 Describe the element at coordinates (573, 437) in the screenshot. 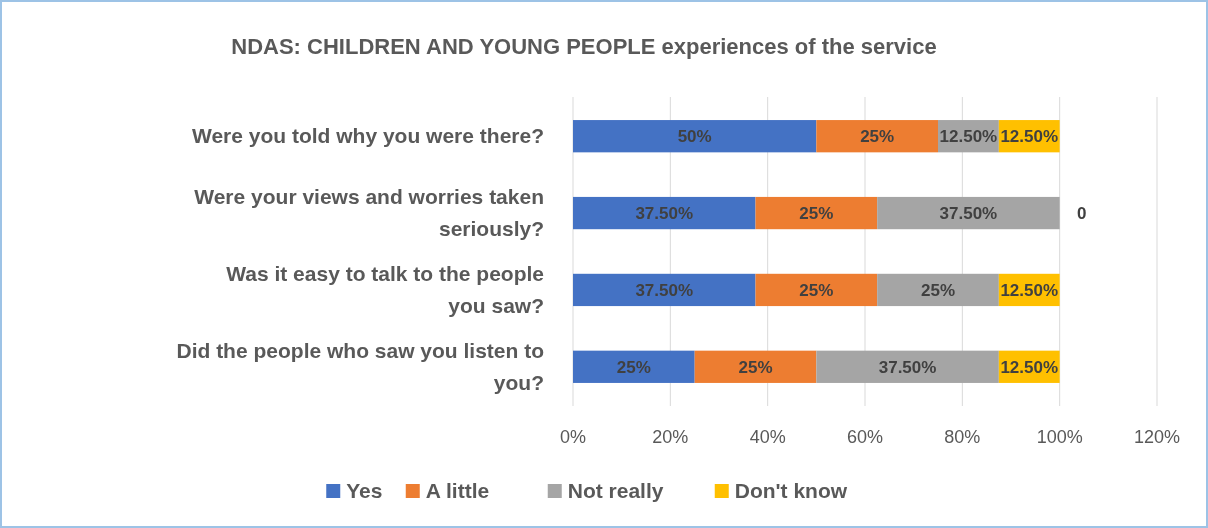

I see `x-tick-label: 0%` at that location.